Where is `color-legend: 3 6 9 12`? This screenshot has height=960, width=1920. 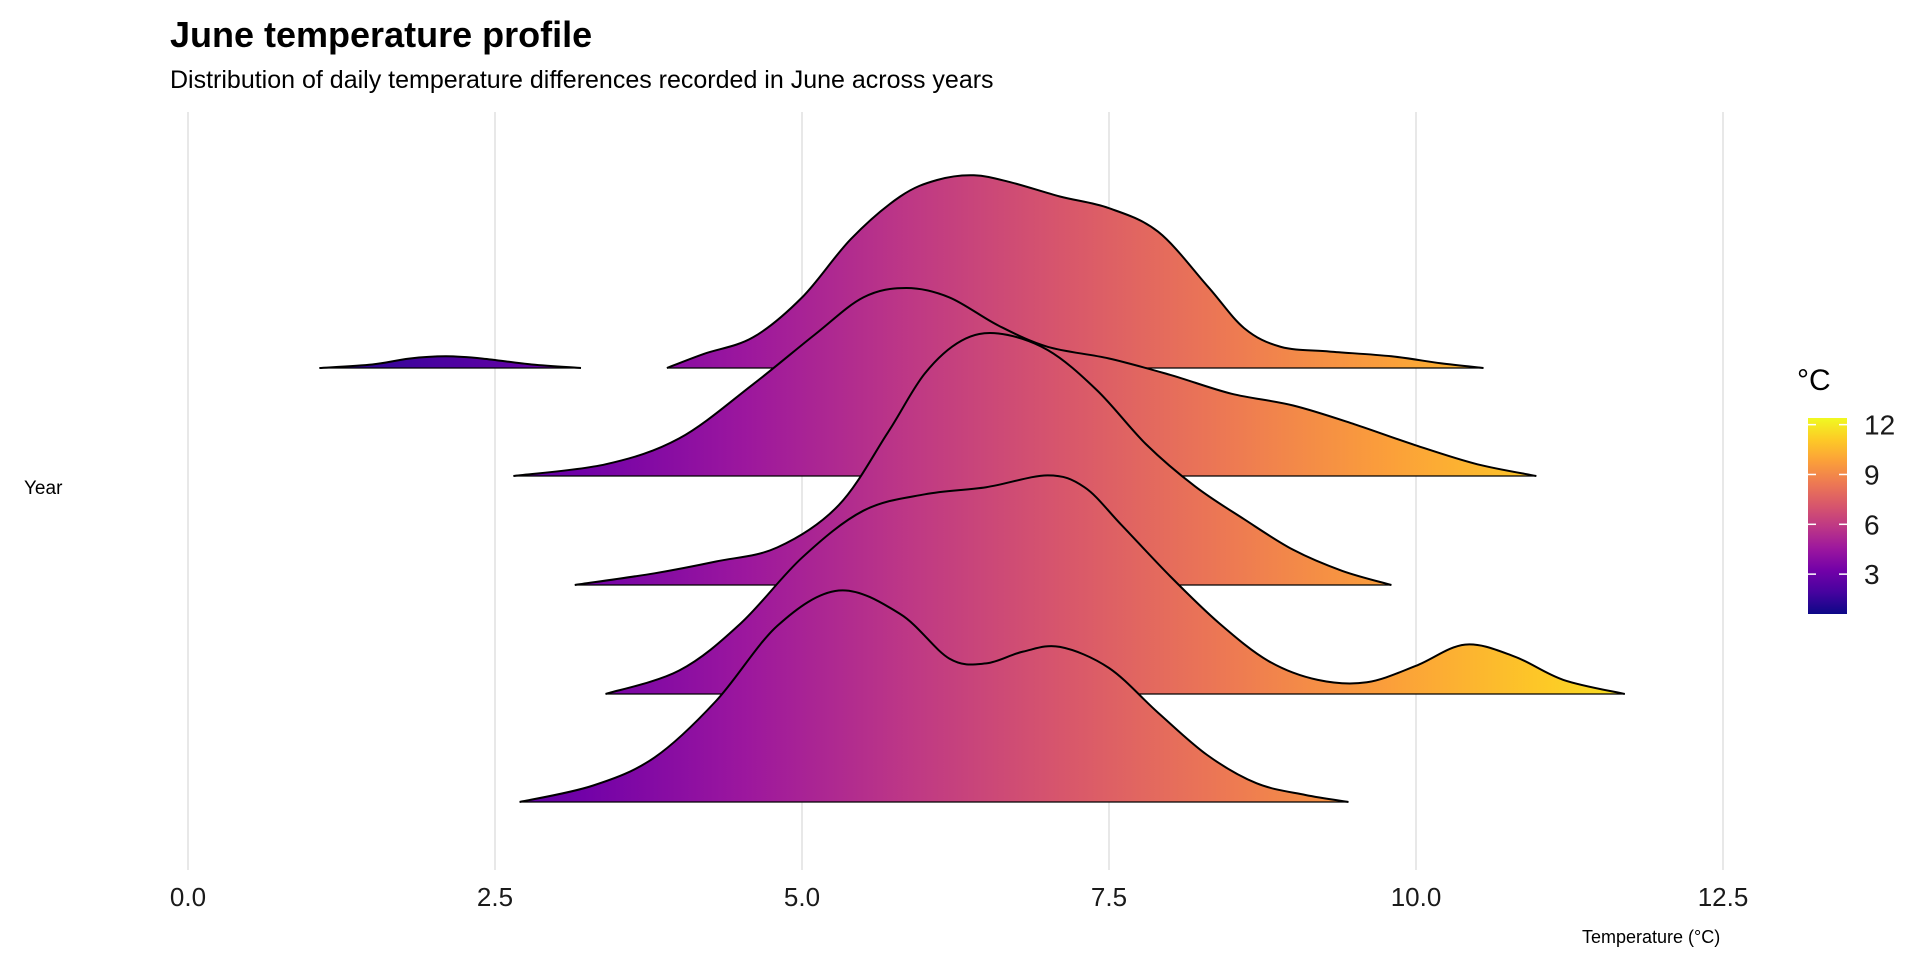 color-legend: 3 6 9 12 is located at coordinates (1851, 512).